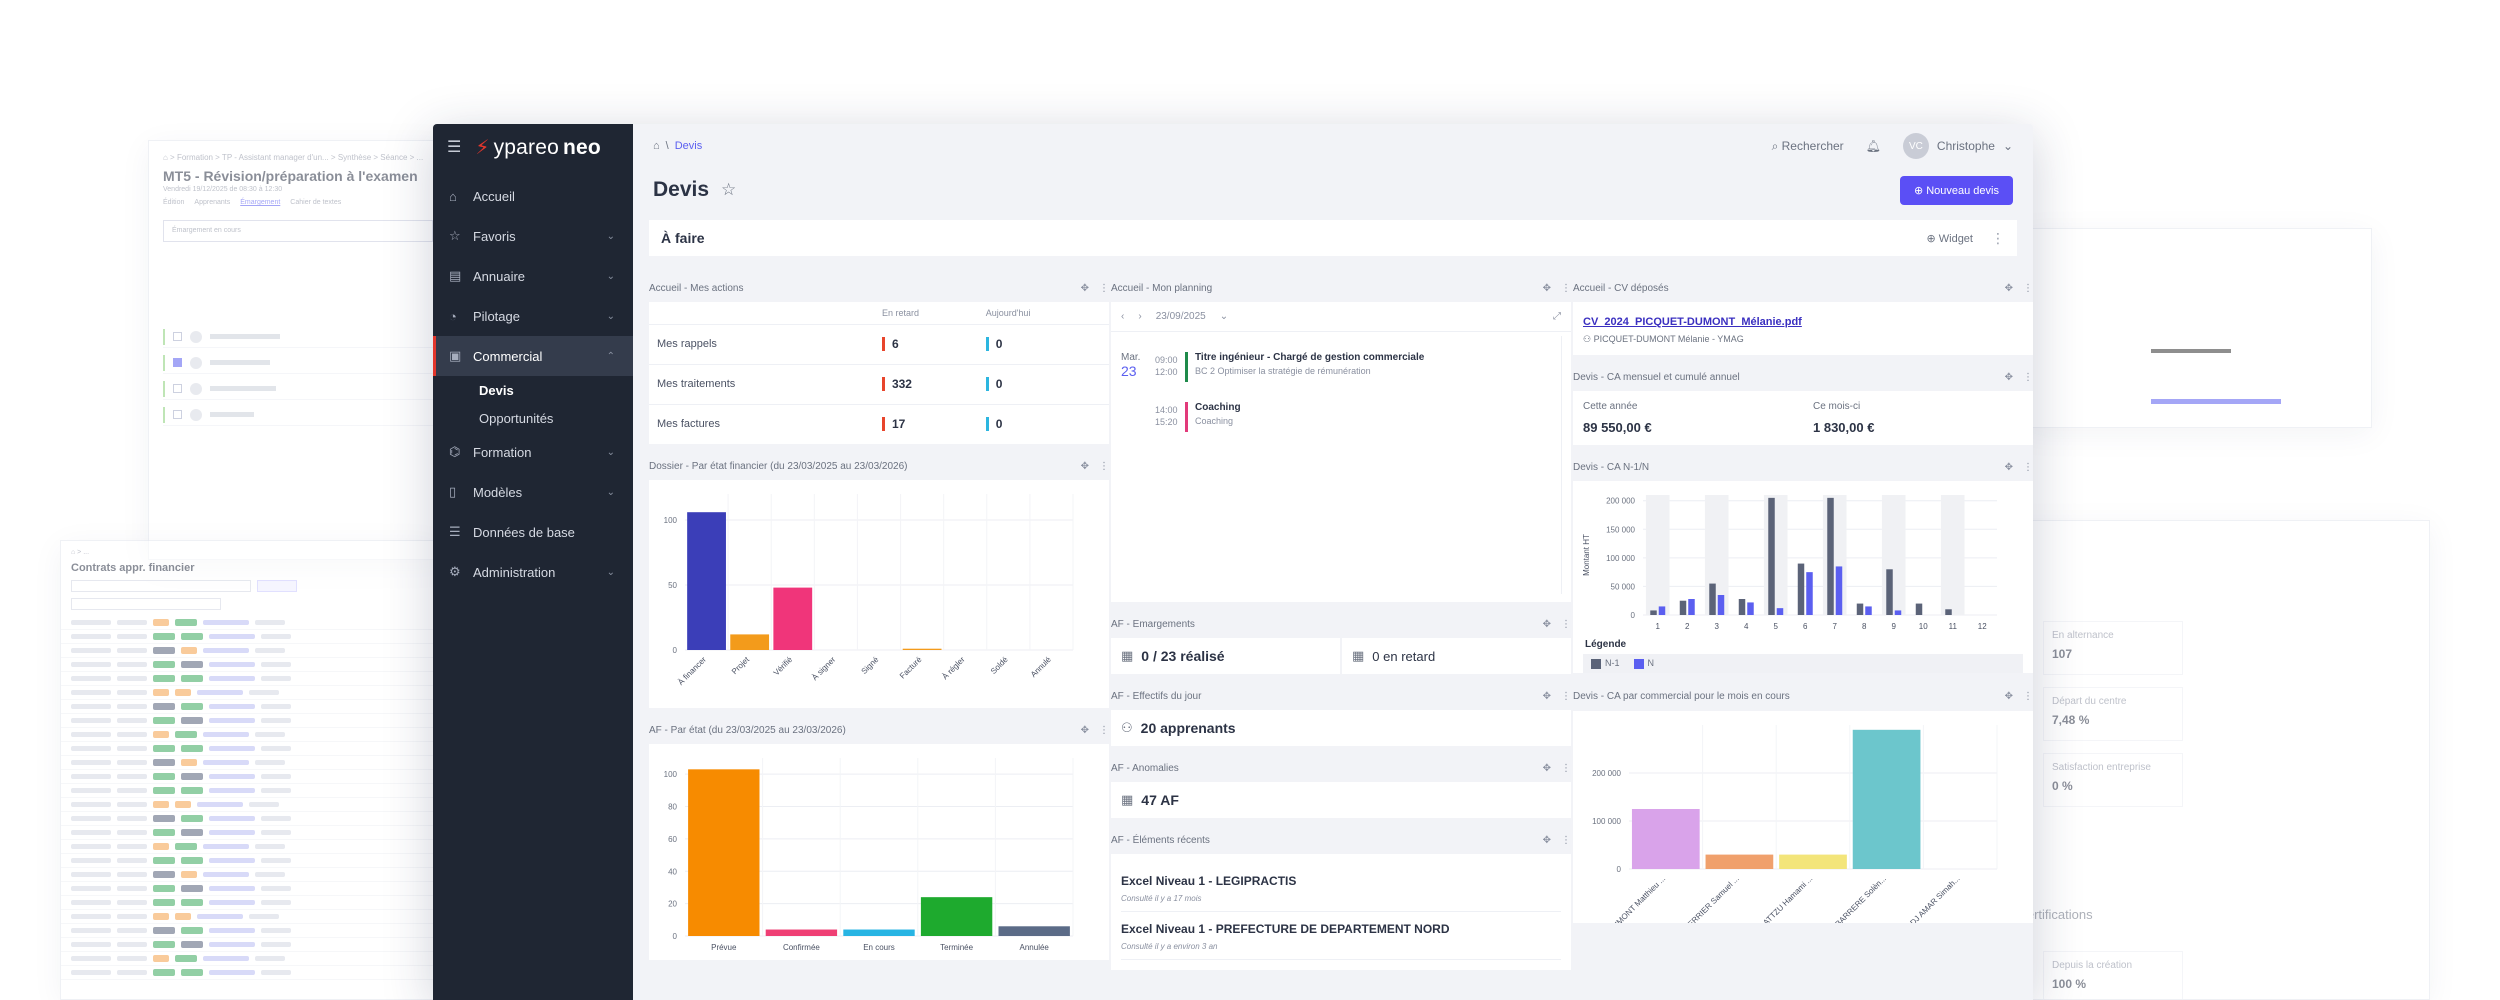 This screenshot has width=2500, height=1000. I want to click on chevron-right-icon: ›, so click(1140, 316).